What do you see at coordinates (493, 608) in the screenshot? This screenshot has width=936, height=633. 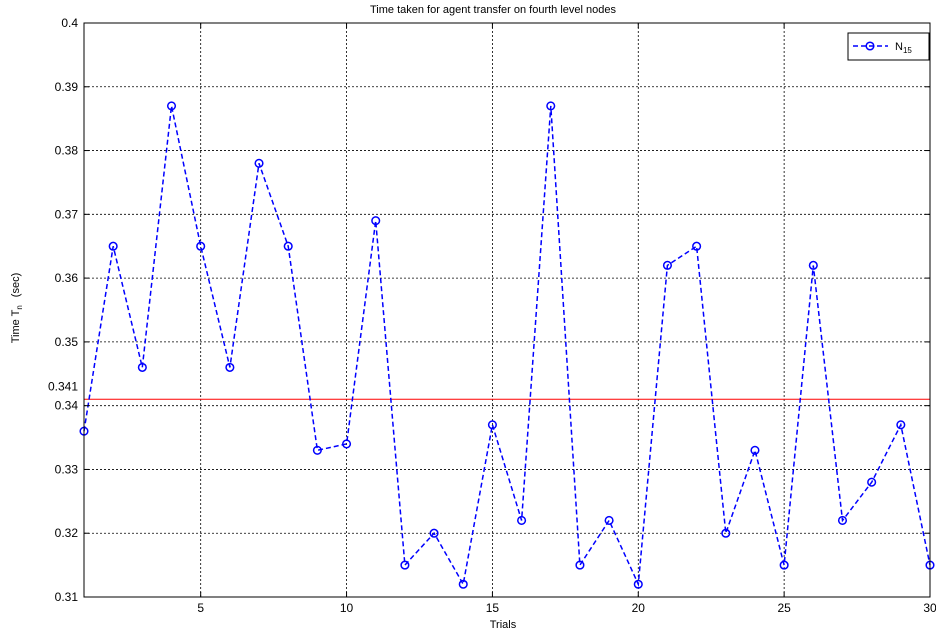 I see `x-tick-label: 15` at bounding box center [493, 608].